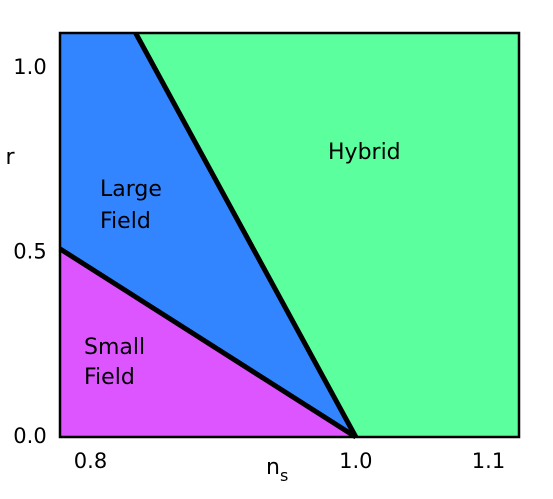 The width and height of the screenshot is (553, 499). I want to click on x-tick-label: 1.1, so click(488, 461).